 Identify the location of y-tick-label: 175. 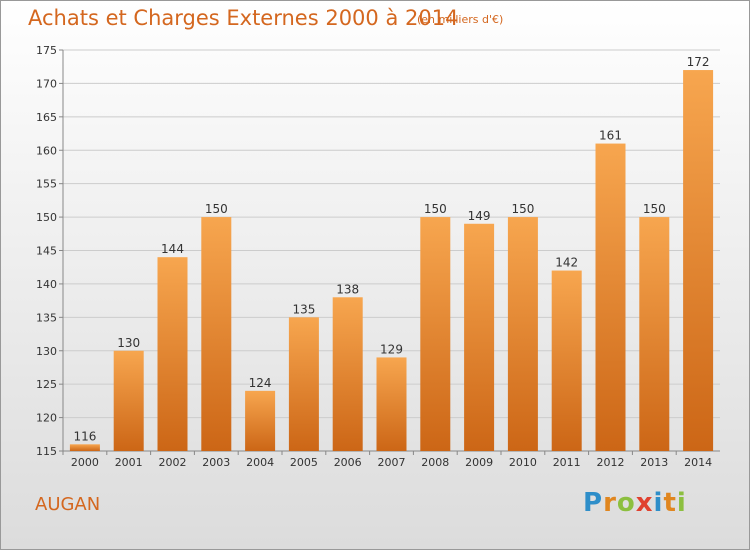
(46, 50).